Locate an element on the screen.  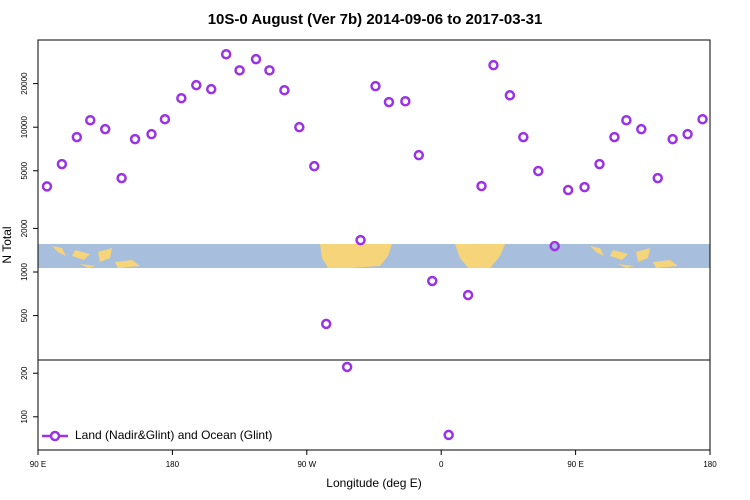
y-axis-label: N Total is located at coordinates (7, 244).